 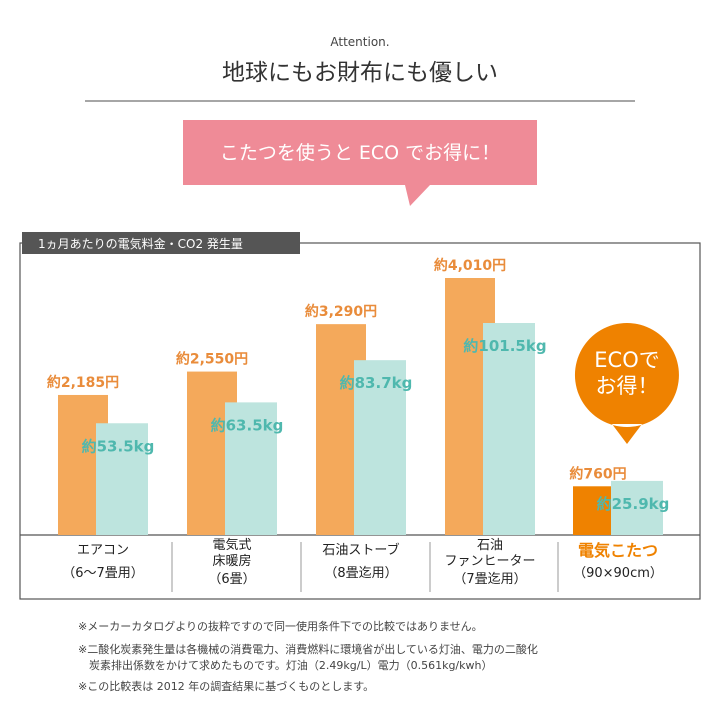 What do you see at coordinates (341, 311) in the screenshot?
I see `value-label: 約3,290円` at bounding box center [341, 311].